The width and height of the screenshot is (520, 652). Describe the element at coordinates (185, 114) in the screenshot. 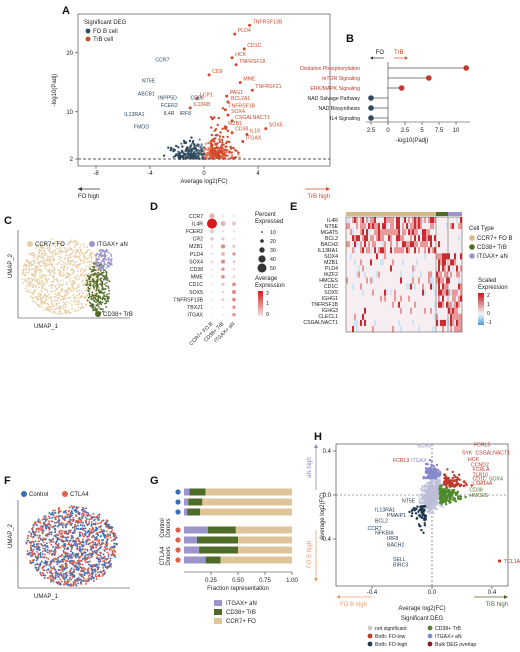

I see `volcano-gene-blue: IRF8` at that location.